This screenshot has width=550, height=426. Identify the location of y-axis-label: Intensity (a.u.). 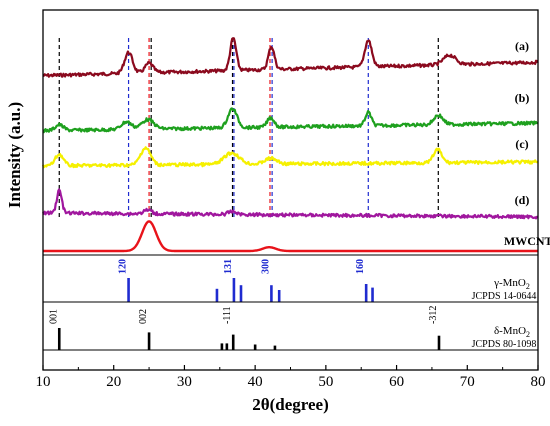
(14, 155).